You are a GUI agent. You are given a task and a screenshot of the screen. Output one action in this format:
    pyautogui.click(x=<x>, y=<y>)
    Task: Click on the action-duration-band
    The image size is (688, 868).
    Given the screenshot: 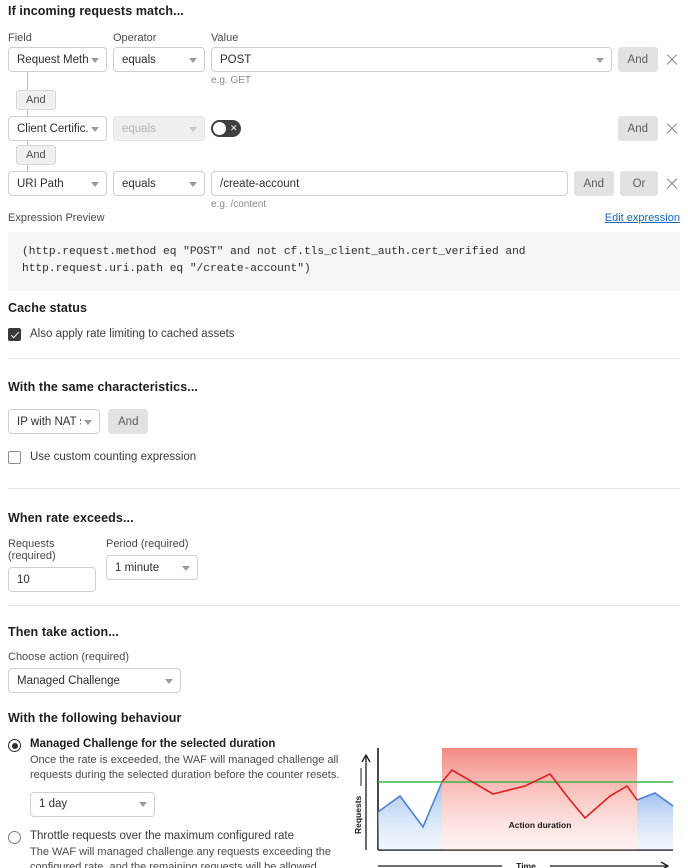 What is the action you would take?
    pyautogui.click(x=539, y=799)
    